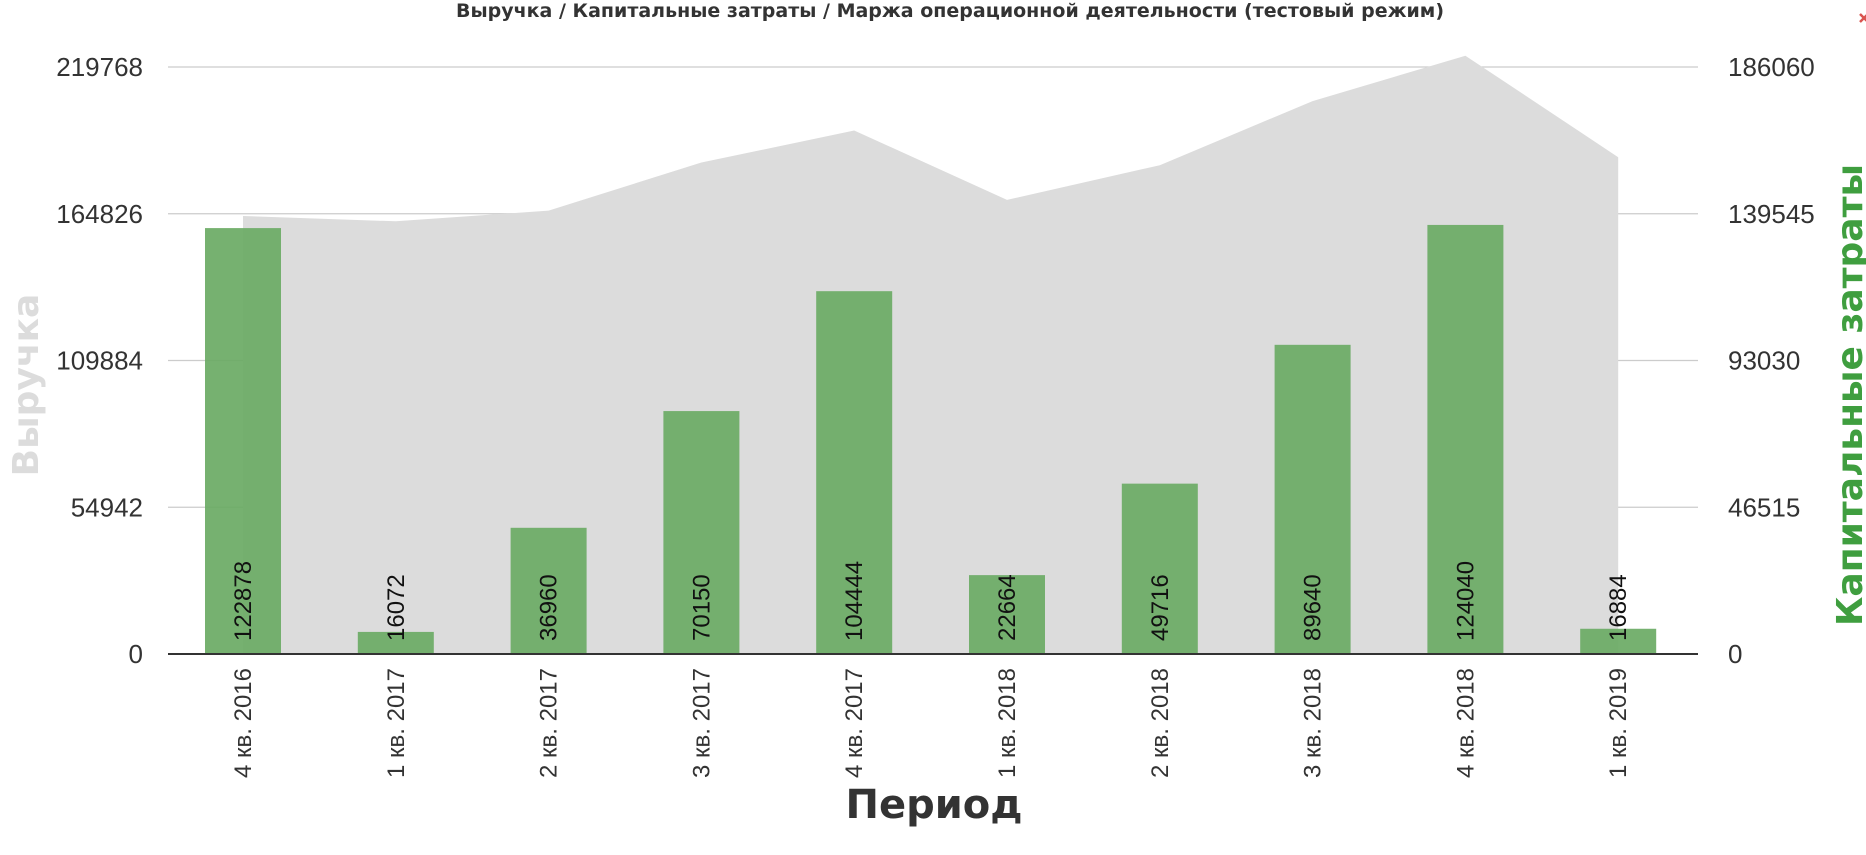 The width and height of the screenshot is (1866, 855). I want to click on data-label: 89640, so click(1313, 607).